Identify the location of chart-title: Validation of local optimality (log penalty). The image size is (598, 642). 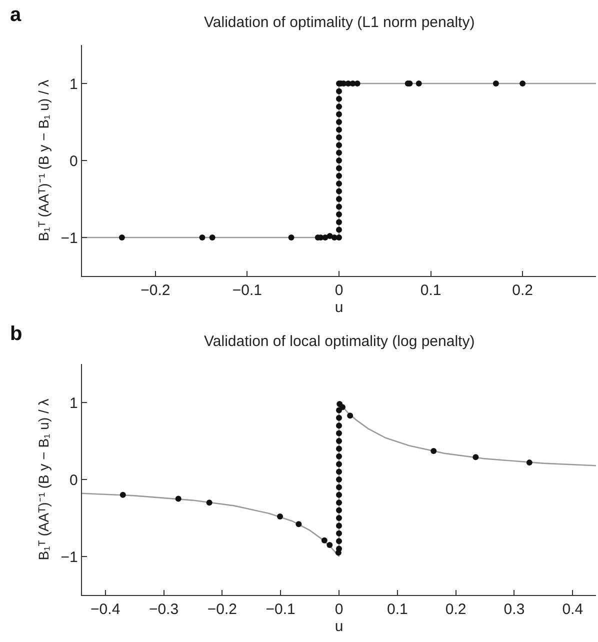
(339, 341).